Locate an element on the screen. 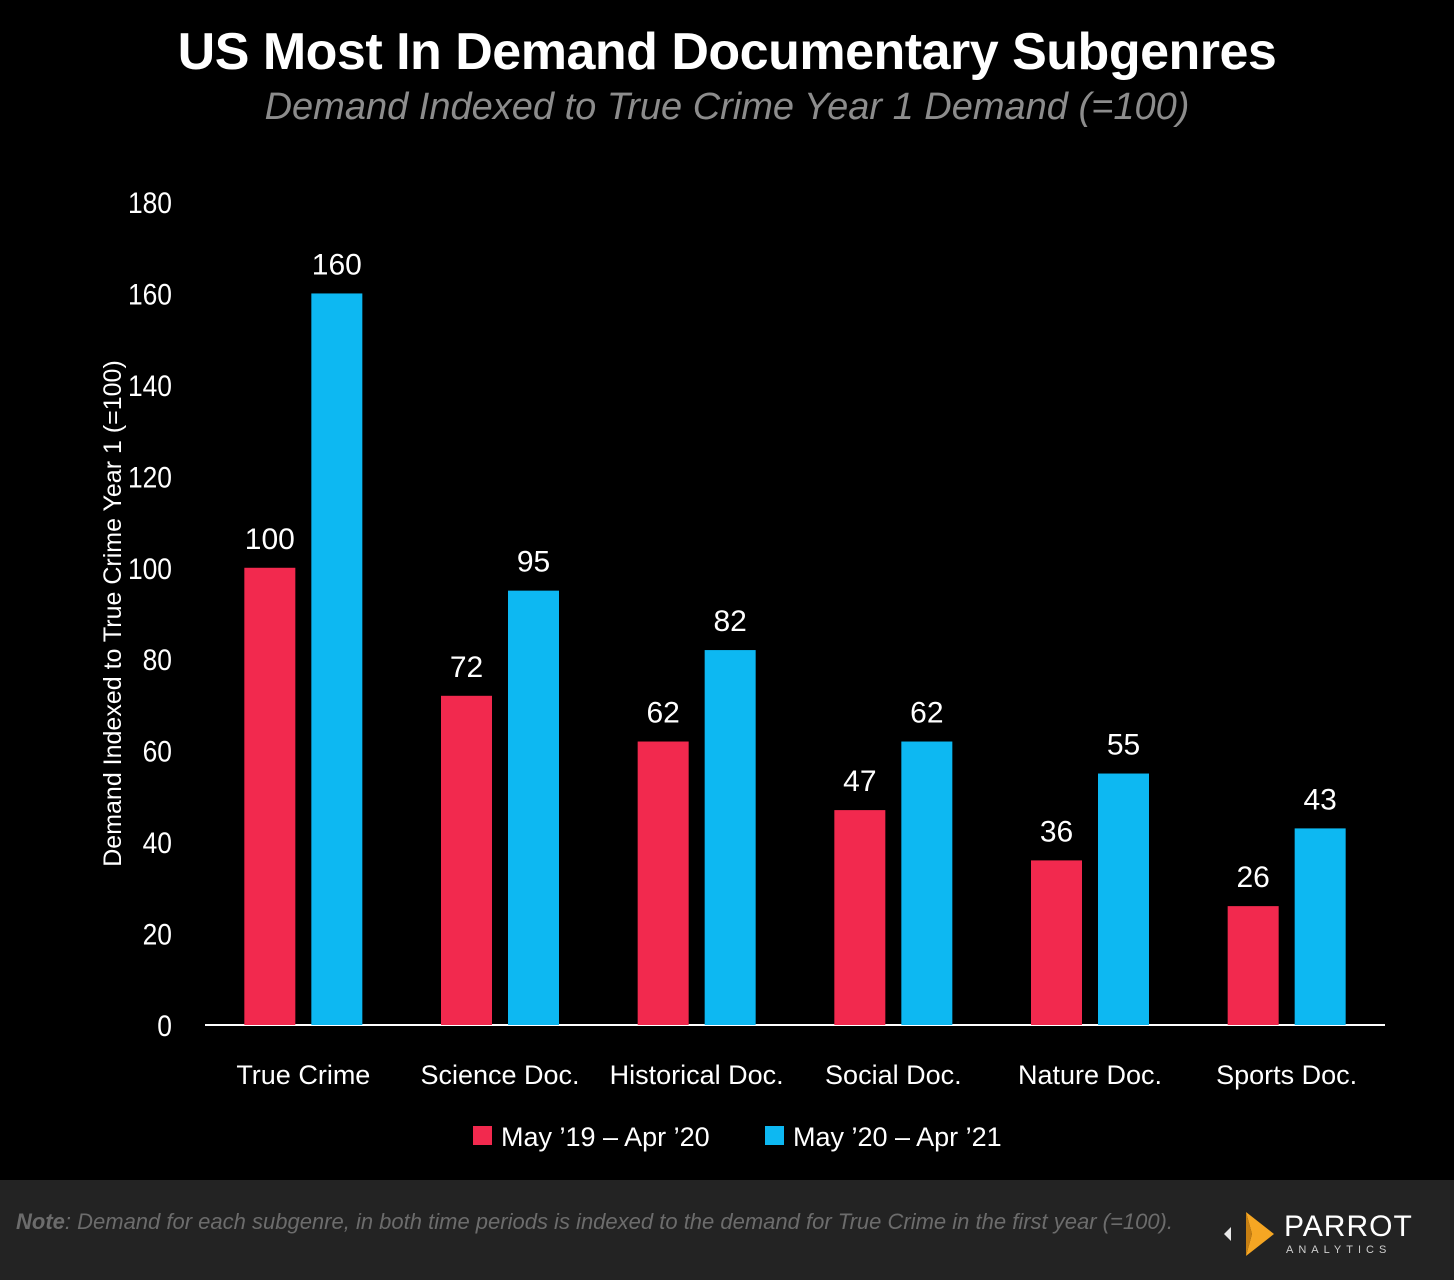 The width and height of the screenshot is (1454, 1280). note-label: Note is located at coordinates (40, 1221).